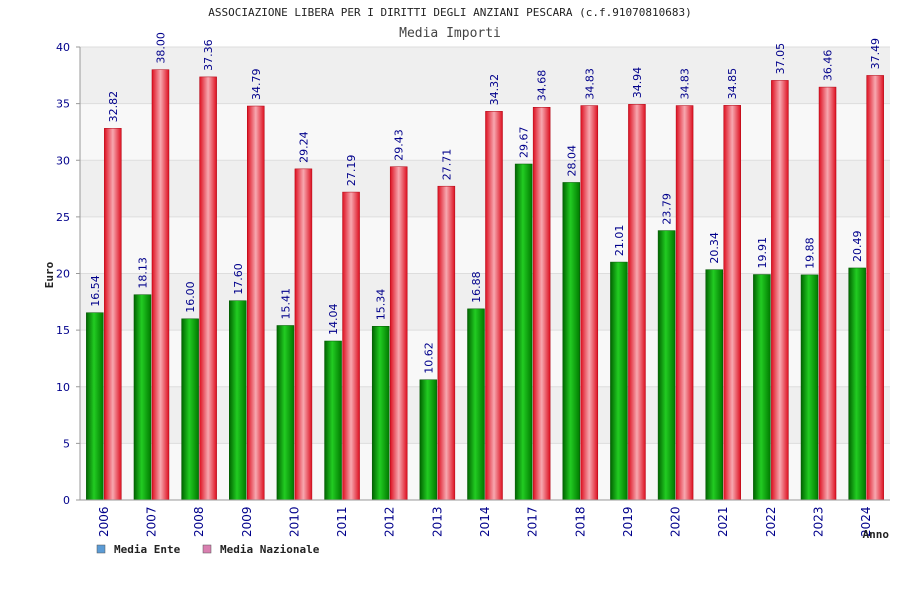 Image resolution: width=900 pixels, height=600 pixels. I want to click on bar-media-nazionale-2008, so click(208, 288).